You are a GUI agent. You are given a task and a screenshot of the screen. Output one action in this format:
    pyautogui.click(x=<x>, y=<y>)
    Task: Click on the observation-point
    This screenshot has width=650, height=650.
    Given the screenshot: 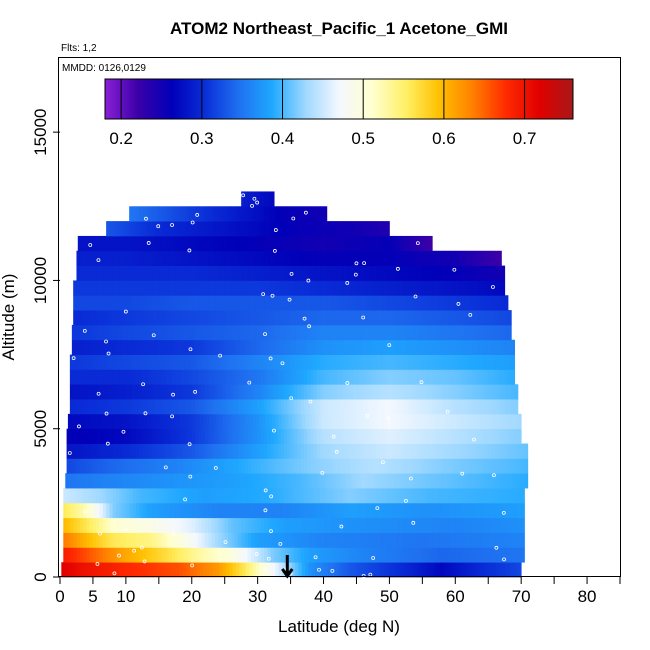 What is the action you would take?
    pyautogui.click(x=189, y=250)
    